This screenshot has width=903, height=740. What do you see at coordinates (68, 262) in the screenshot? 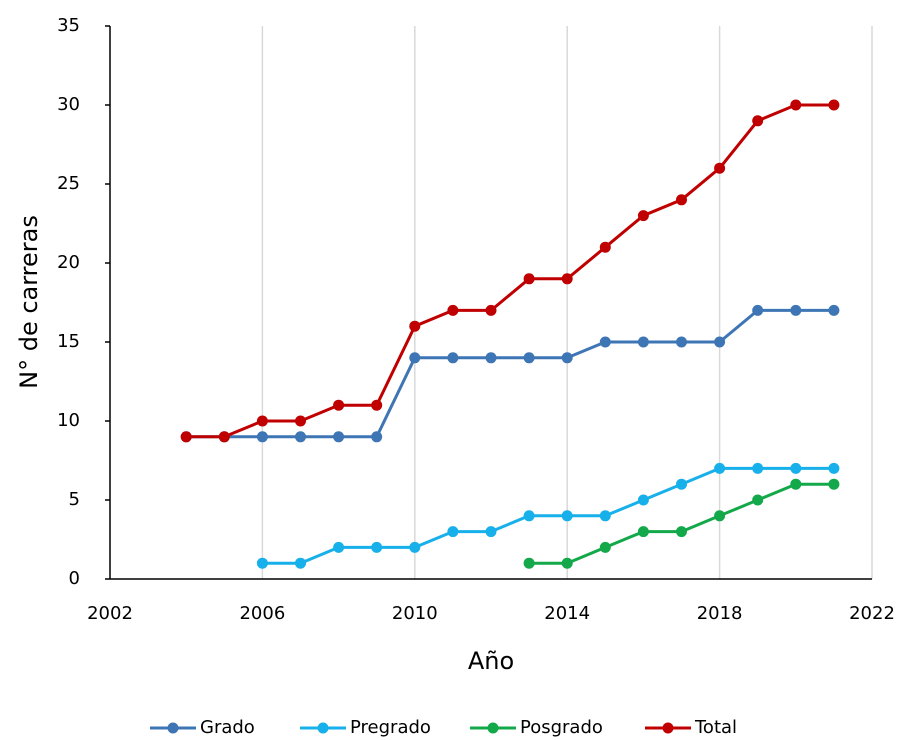
I see `y-tick-label: 20` at bounding box center [68, 262].